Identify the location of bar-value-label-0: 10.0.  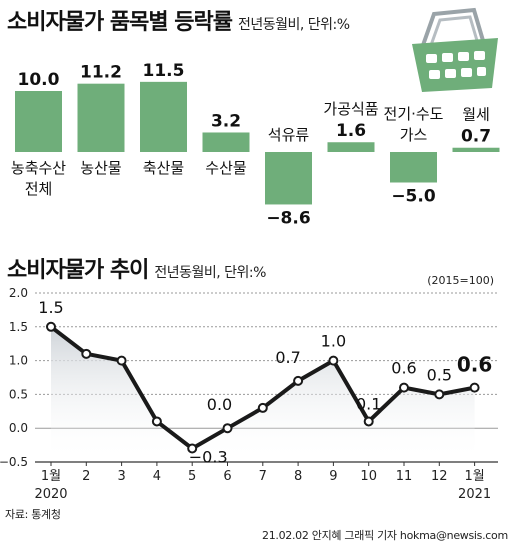
(39, 80).